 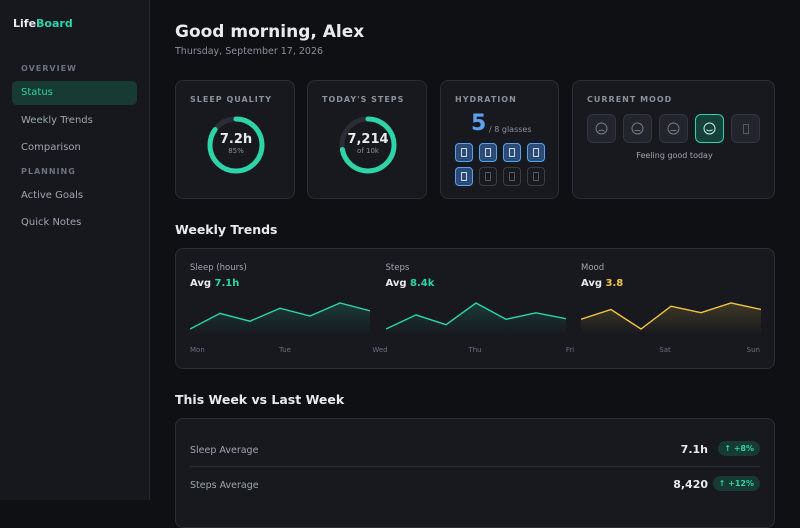 I want to click on day-label: Tue, so click(x=285, y=350).